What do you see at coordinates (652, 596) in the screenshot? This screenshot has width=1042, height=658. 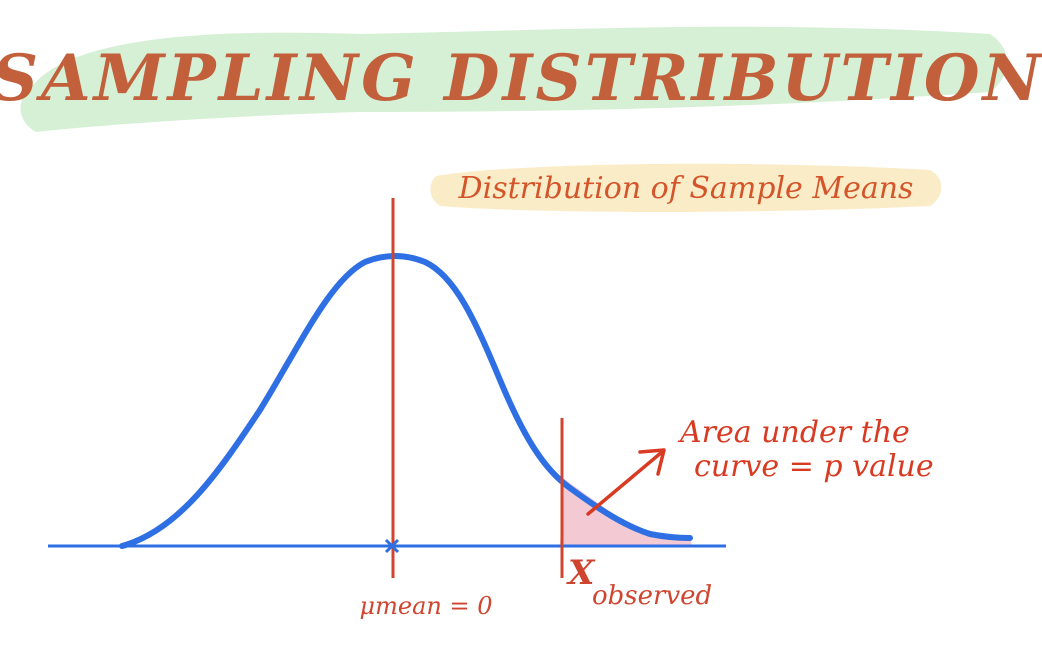 I see `observed-subscript: observed` at bounding box center [652, 596].